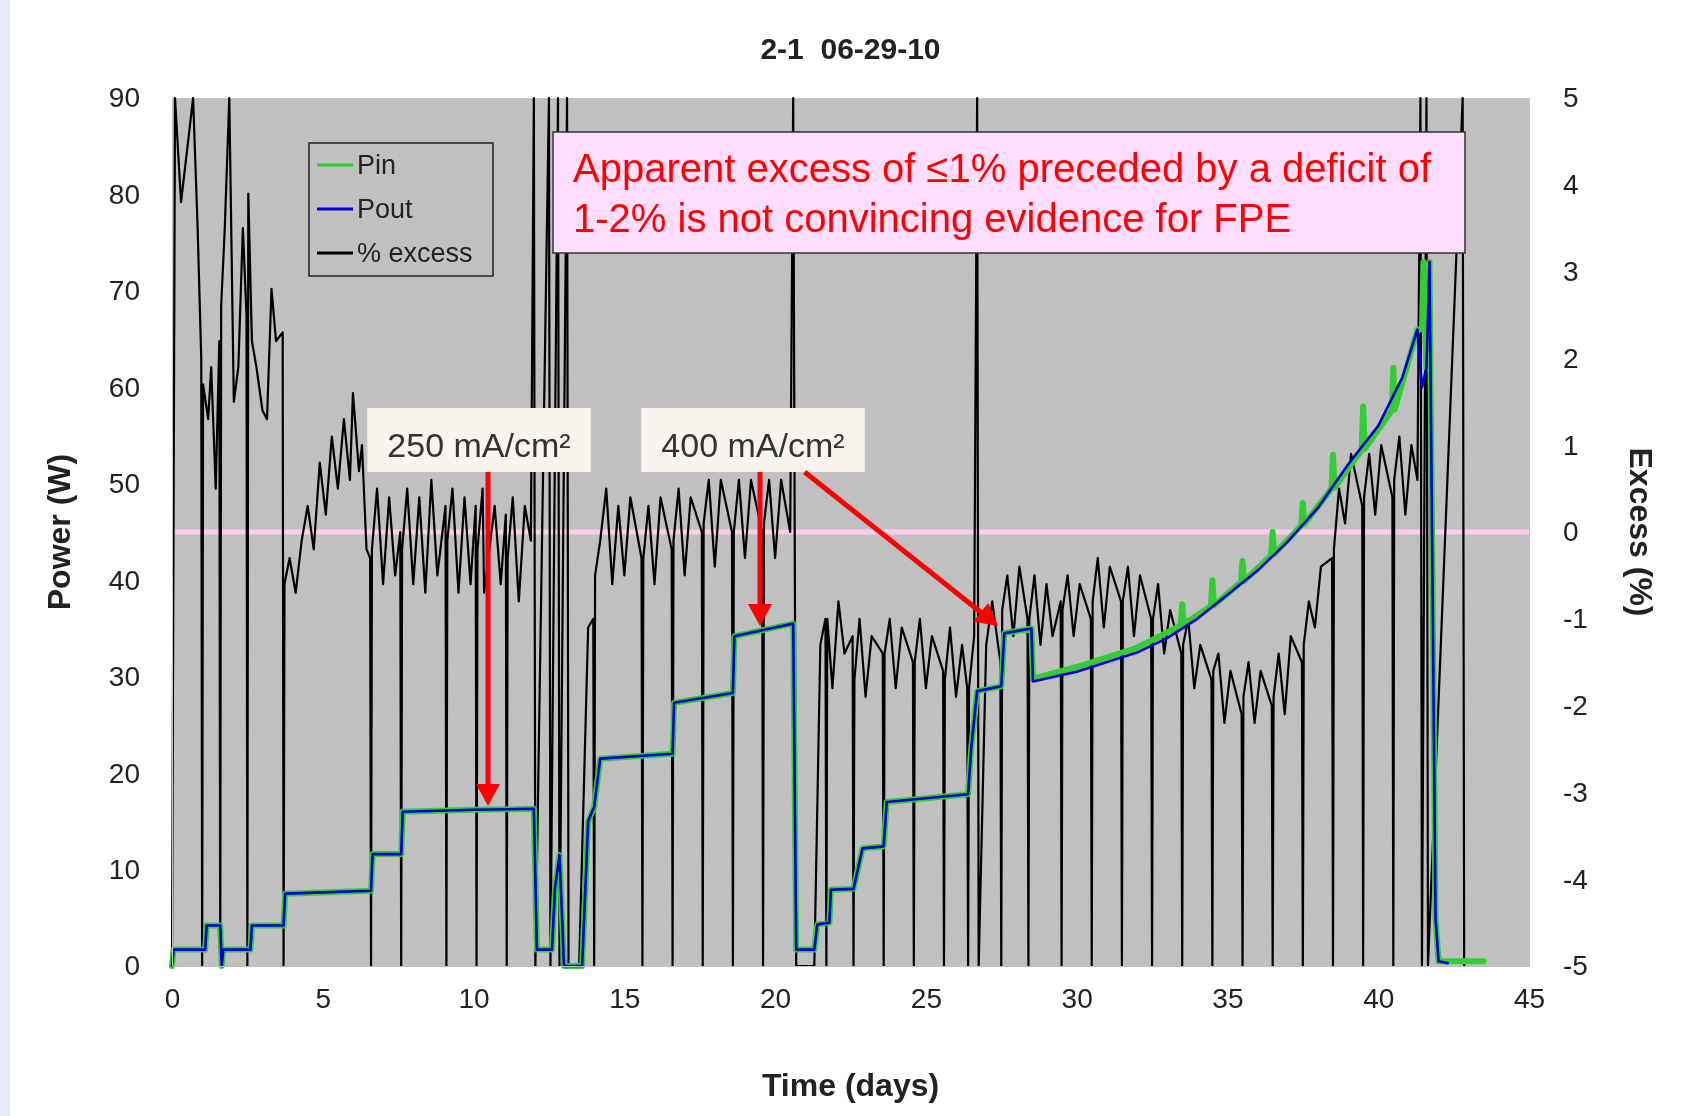  What do you see at coordinates (323, 998) in the screenshot?
I see `x-tick-label: 5` at bounding box center [323, 998].